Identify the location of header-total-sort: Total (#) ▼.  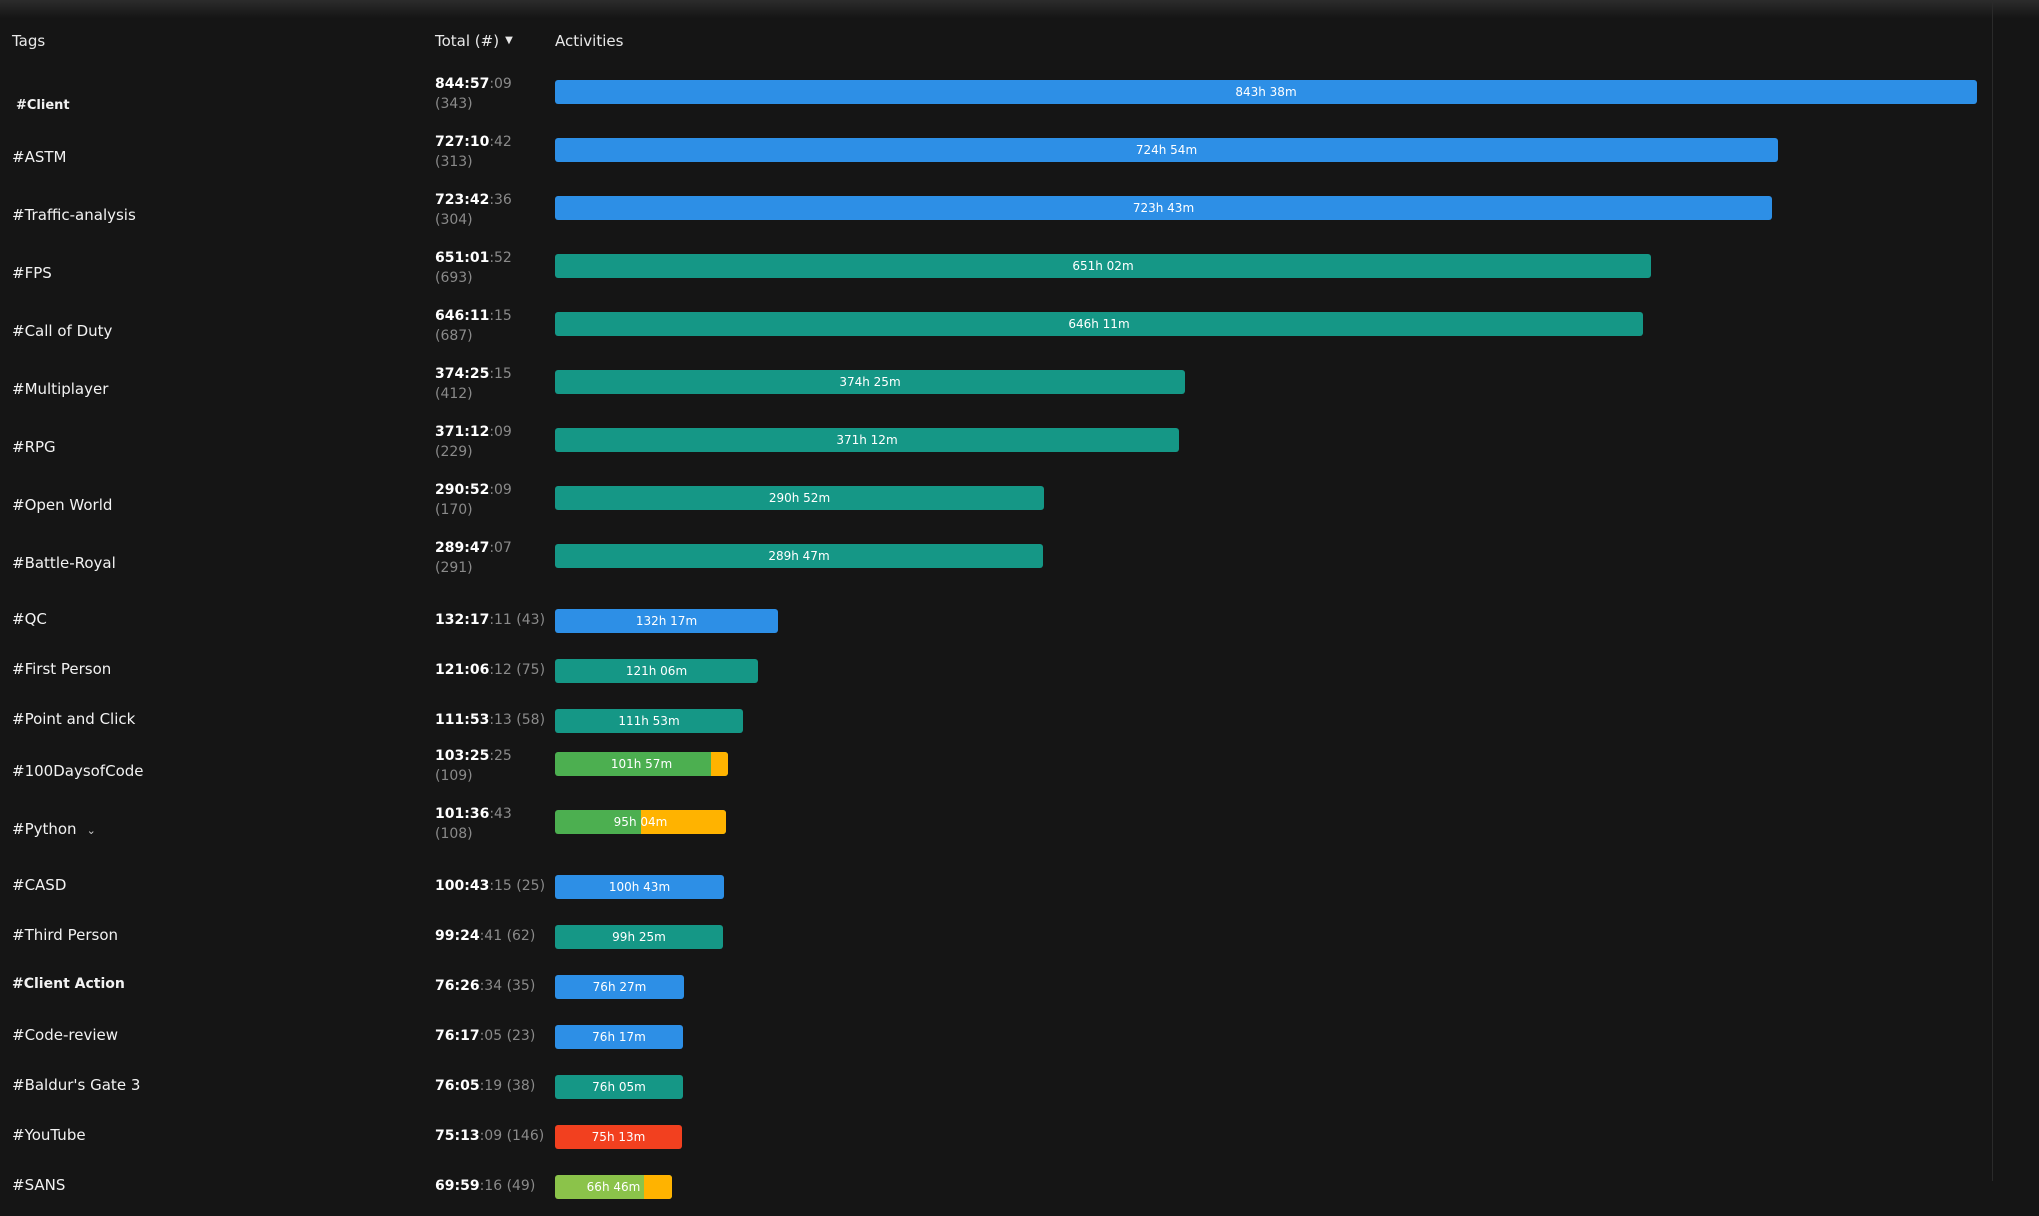
(474, 41).